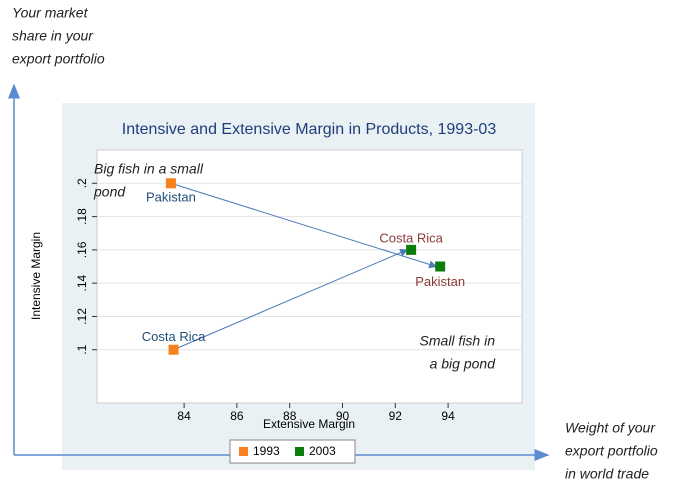 This screenshot has height=487, width=685. I want to click on y-tick-label: .18, so click(82, 216).